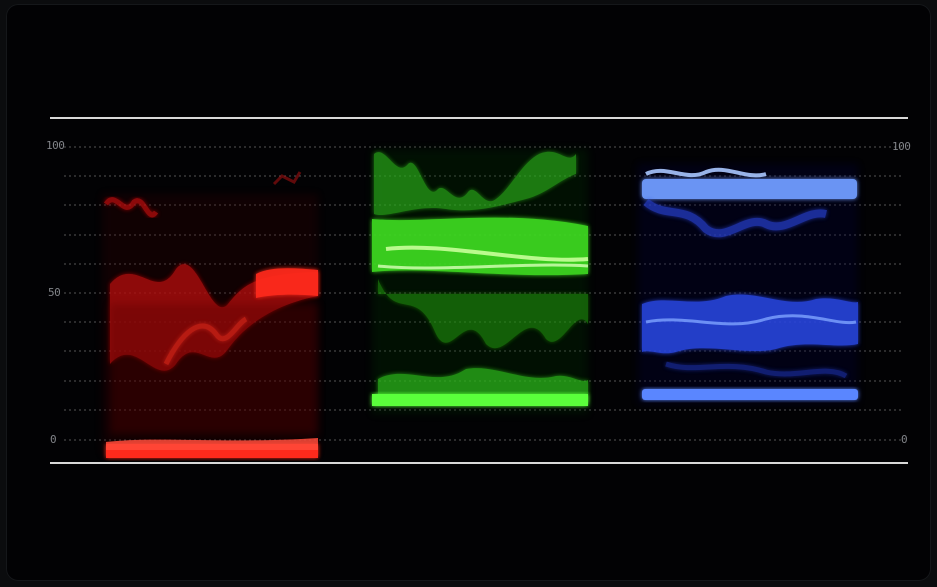  What do you see at coordinates (210, 314) in the screenshot?
I see `red-channel-trace` at bounding box center [210, 314].